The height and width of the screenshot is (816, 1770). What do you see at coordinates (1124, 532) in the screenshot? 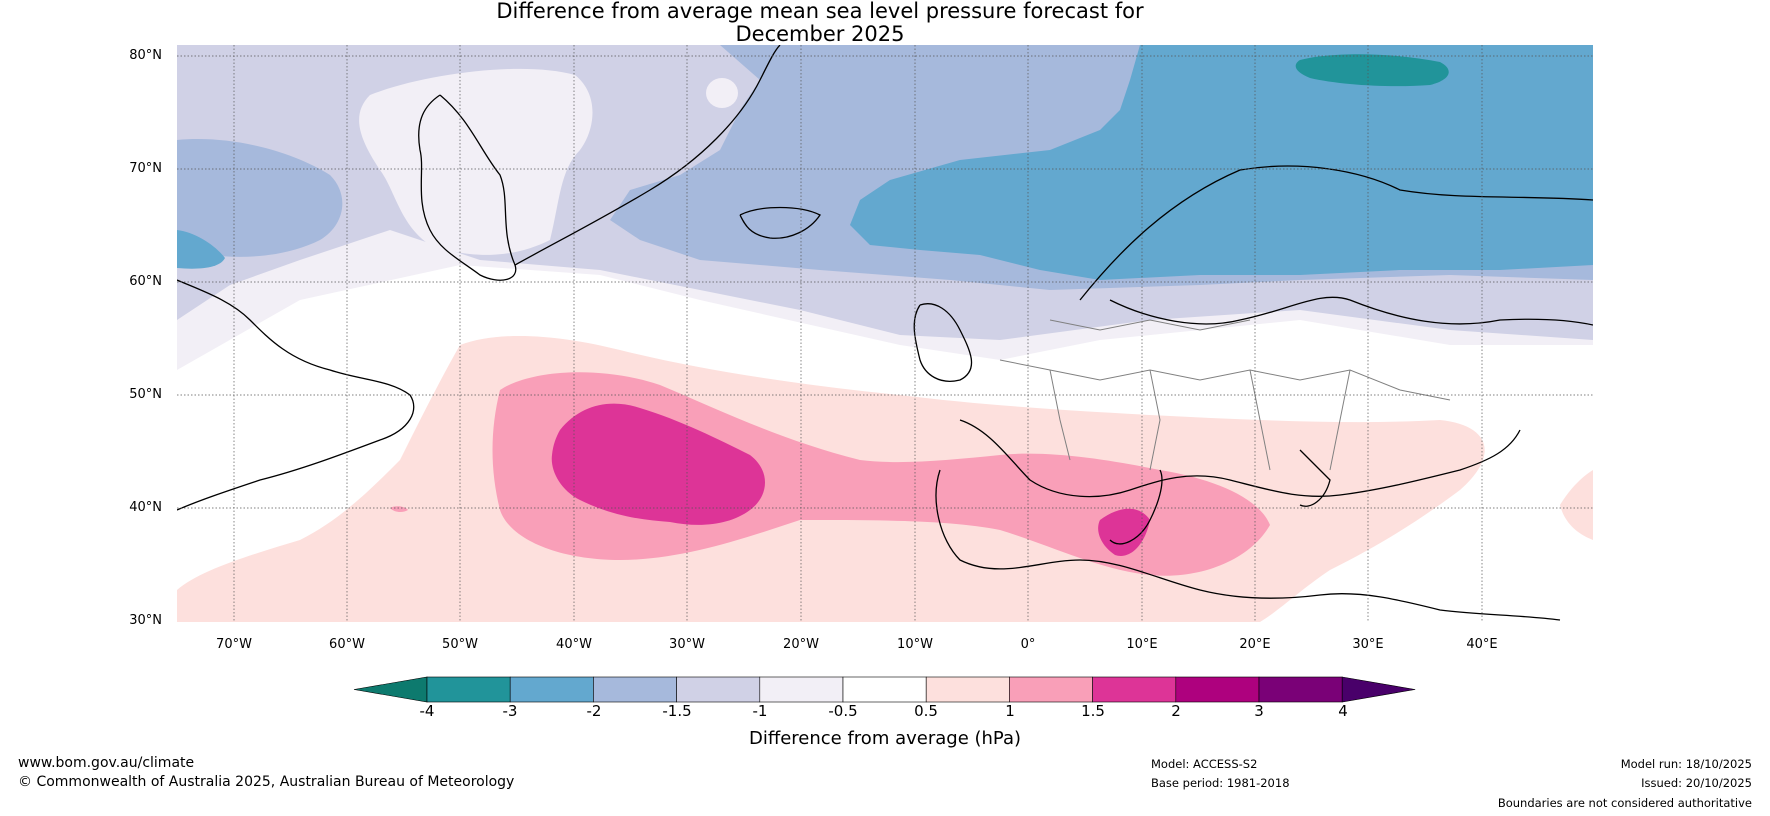
I see `band-plus-1.5-east` at bounding box center [1124, 532].